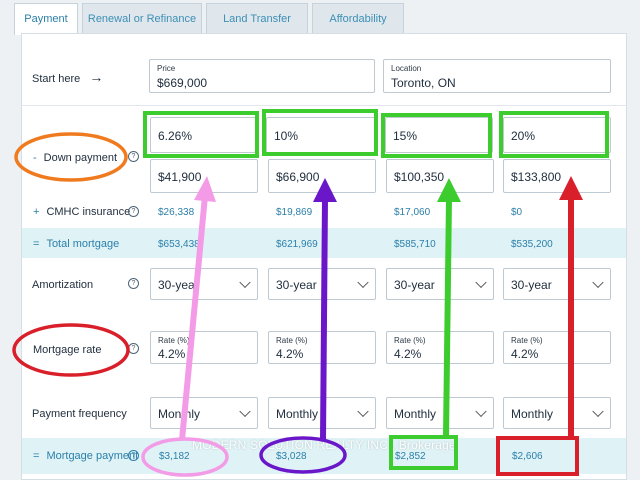 This screenshot has height=480, width=640. What do you see at coordinates (67, 350) in the screenshot?
I see `mortgage-rate-label: Mortgage rate` at bounding box center [67, 350].